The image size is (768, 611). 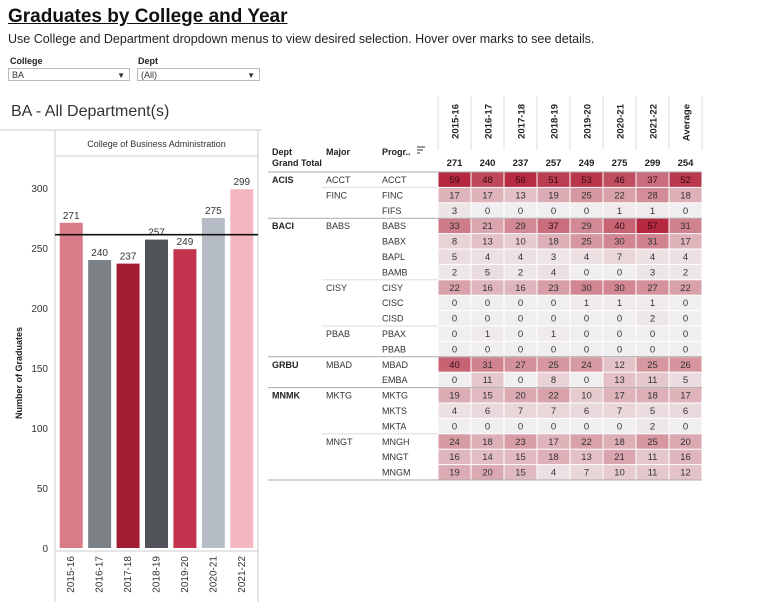 I want to click on dept-dropdown: (All) ▼, so click(x=198, y=74).